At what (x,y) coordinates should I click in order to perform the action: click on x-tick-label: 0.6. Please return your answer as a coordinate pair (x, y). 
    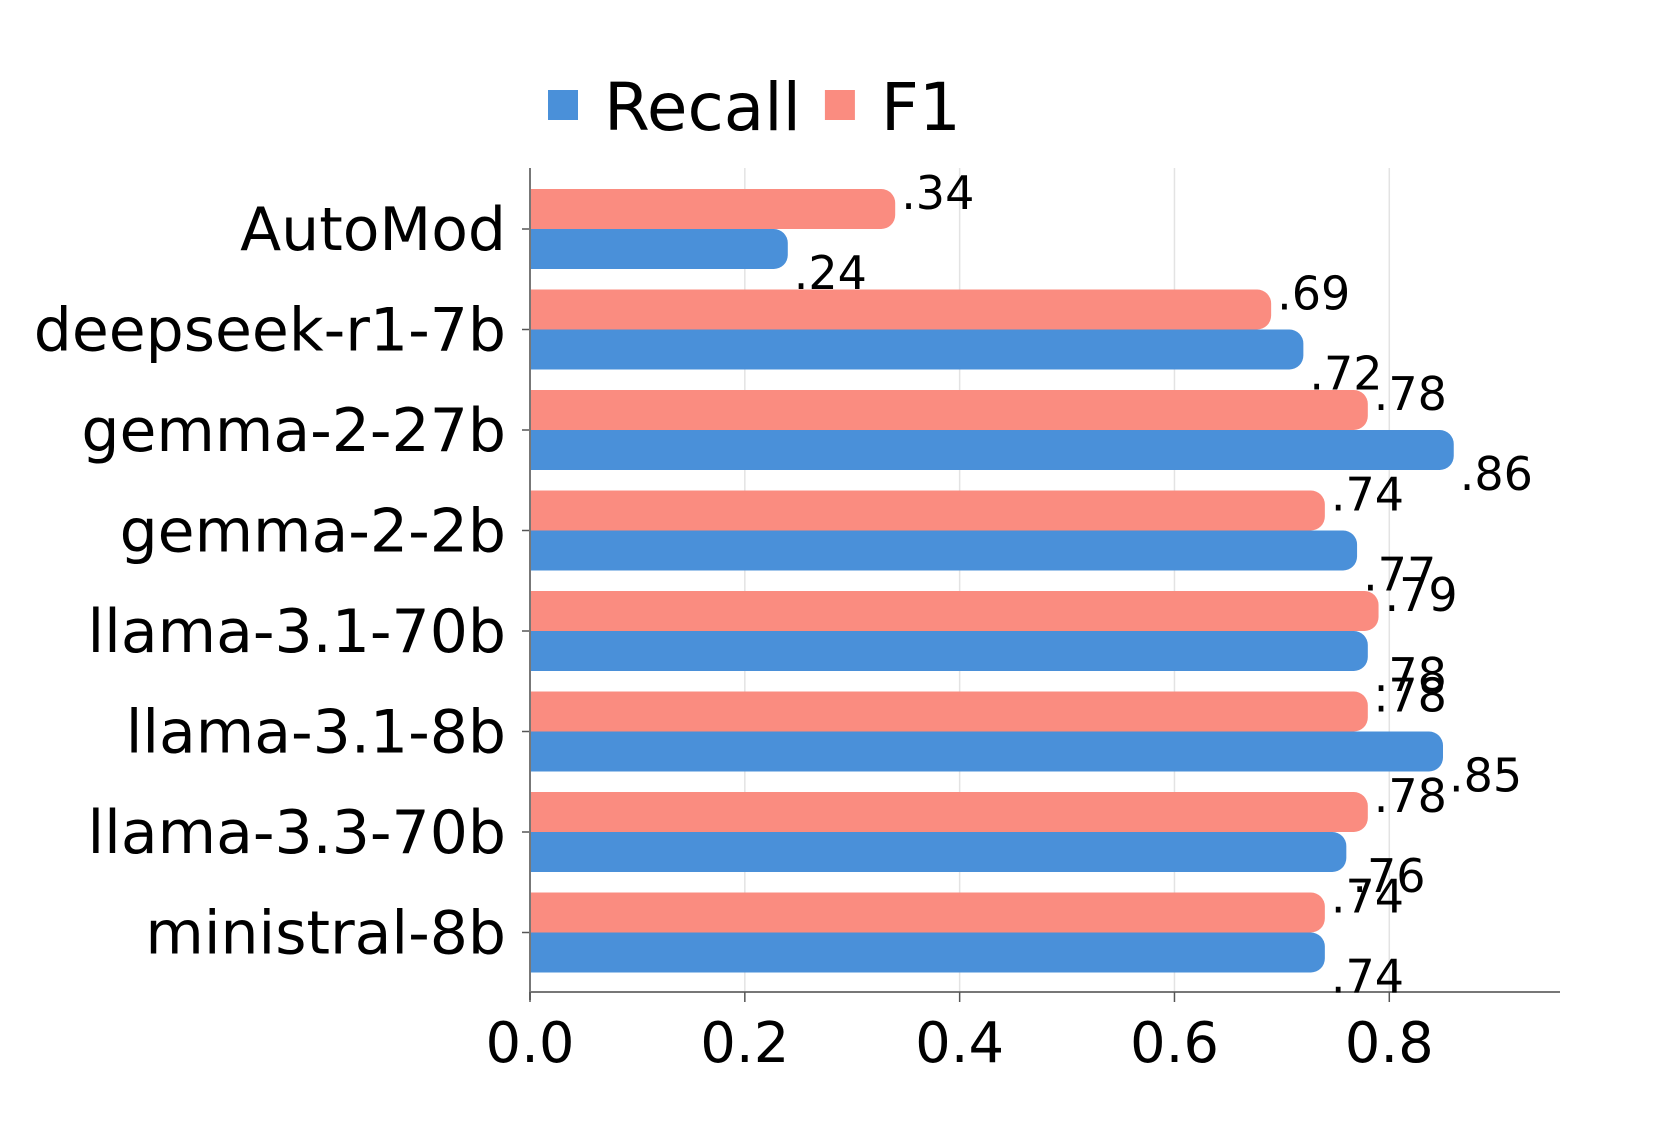
    Looking at the image, I should click on (1174, 1043).